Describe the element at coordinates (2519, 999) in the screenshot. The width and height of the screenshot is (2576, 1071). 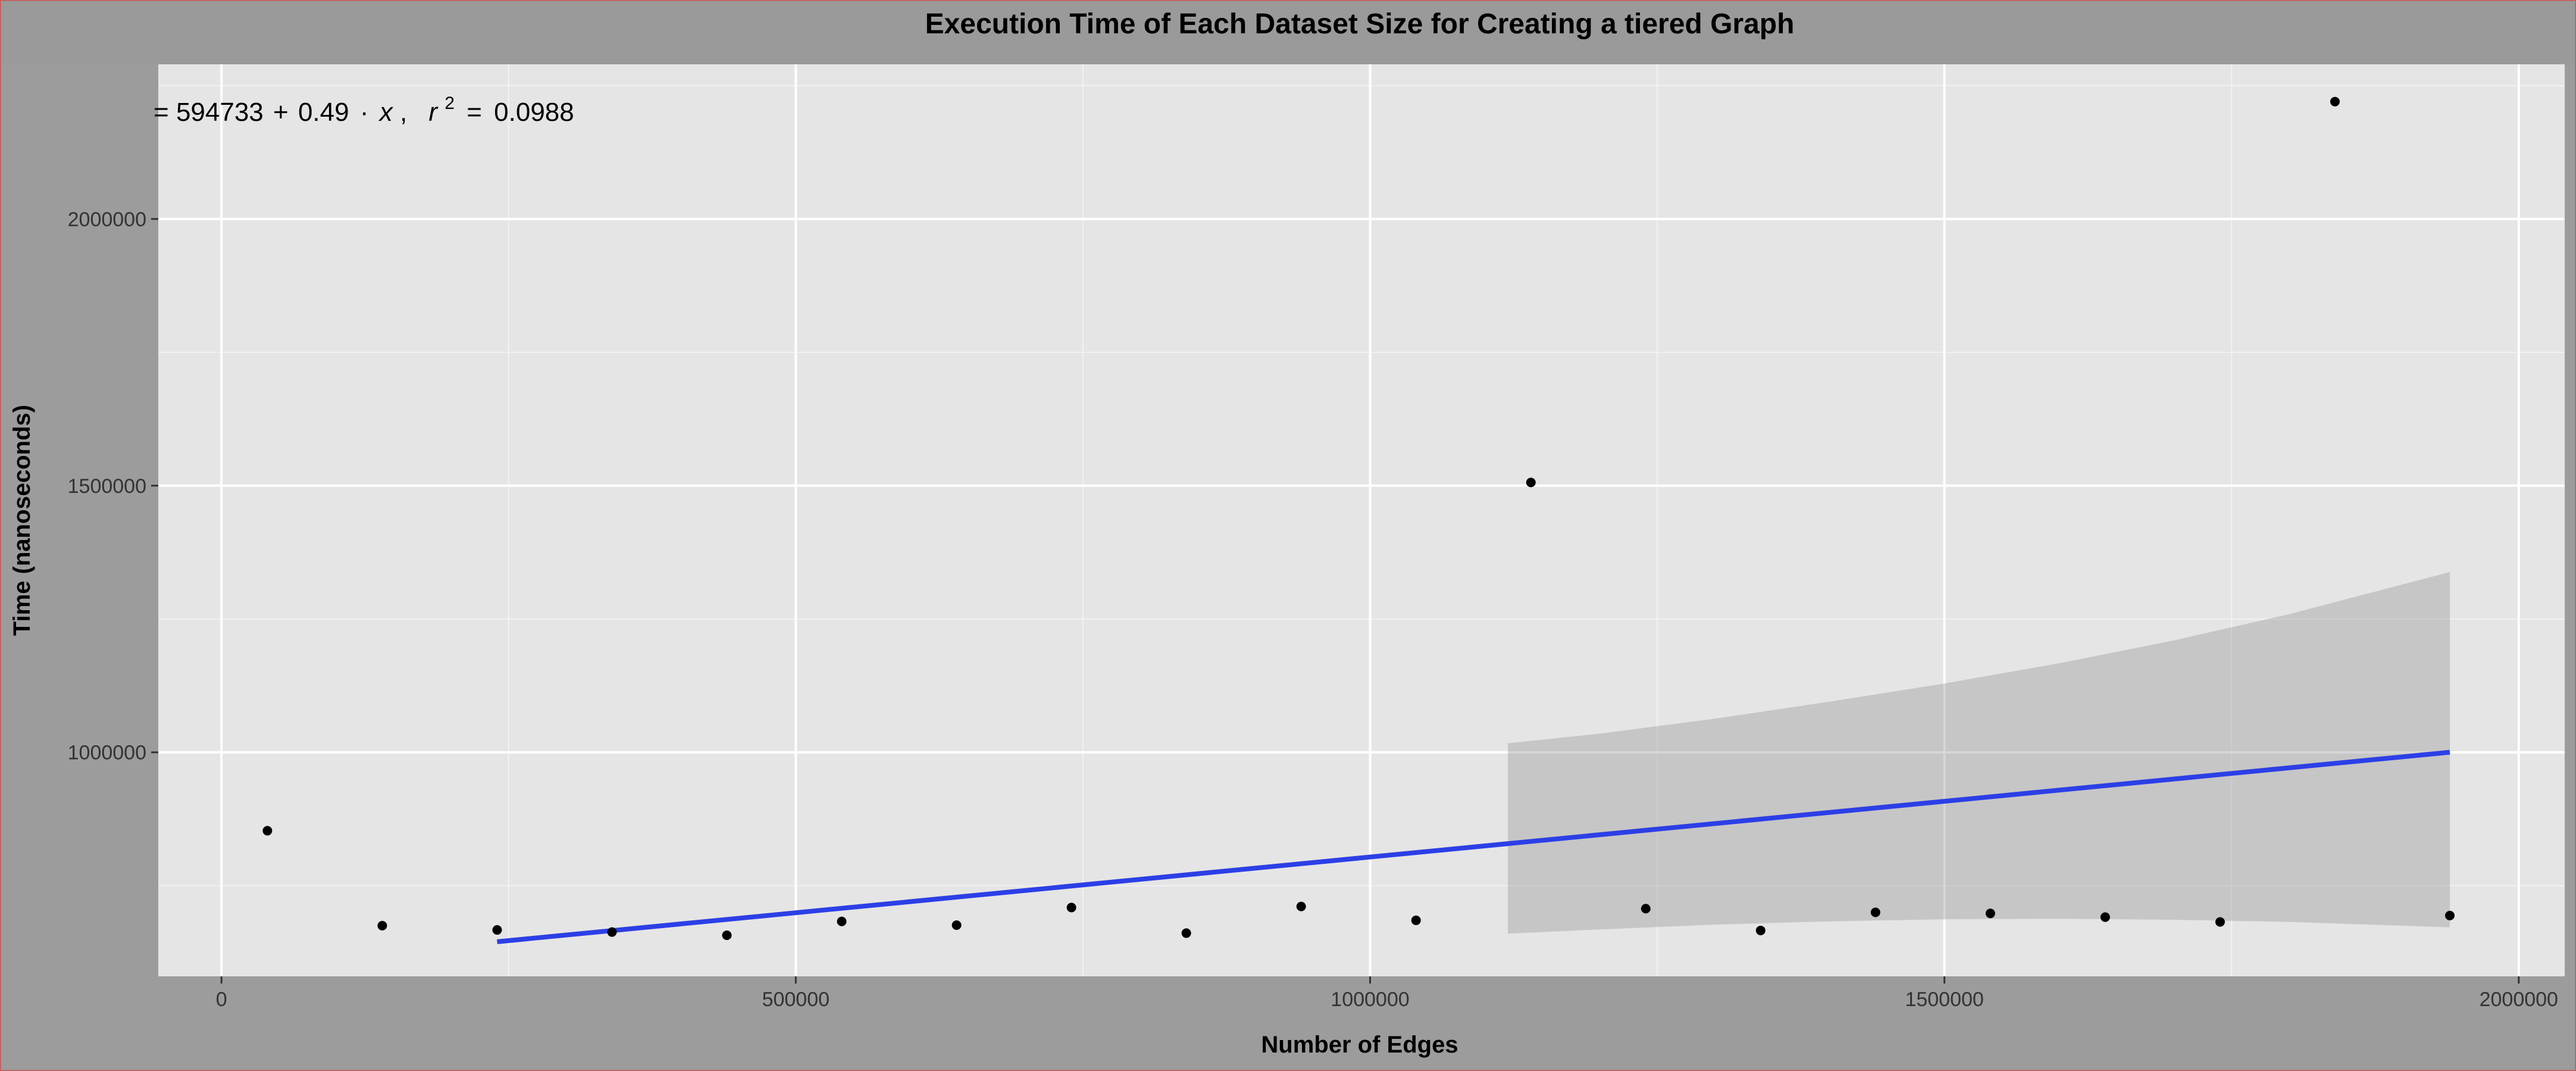
I see `x-tick-label: 2000000` at that location.